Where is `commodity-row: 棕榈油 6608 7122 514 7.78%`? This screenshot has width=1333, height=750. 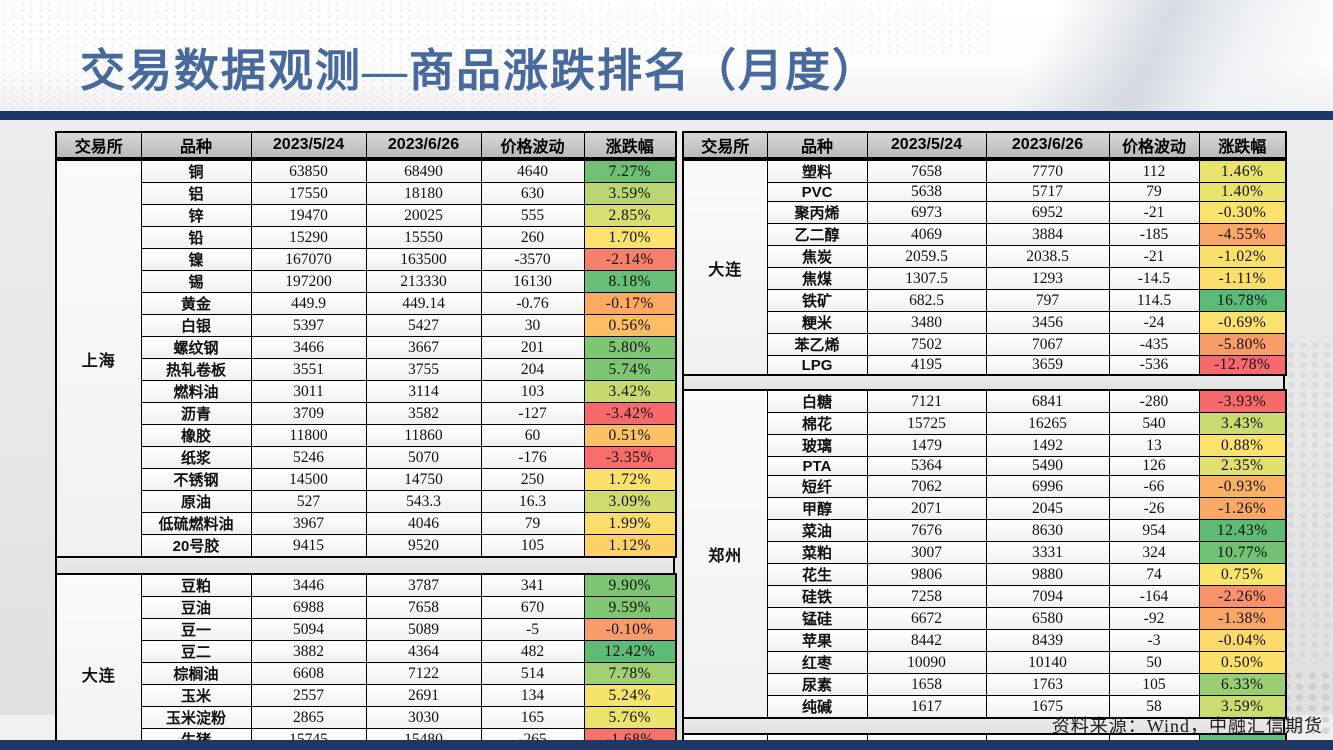 commodity-row: 棕榈油 6608 7122 514 7.78% is located at coordinates (366, 673).